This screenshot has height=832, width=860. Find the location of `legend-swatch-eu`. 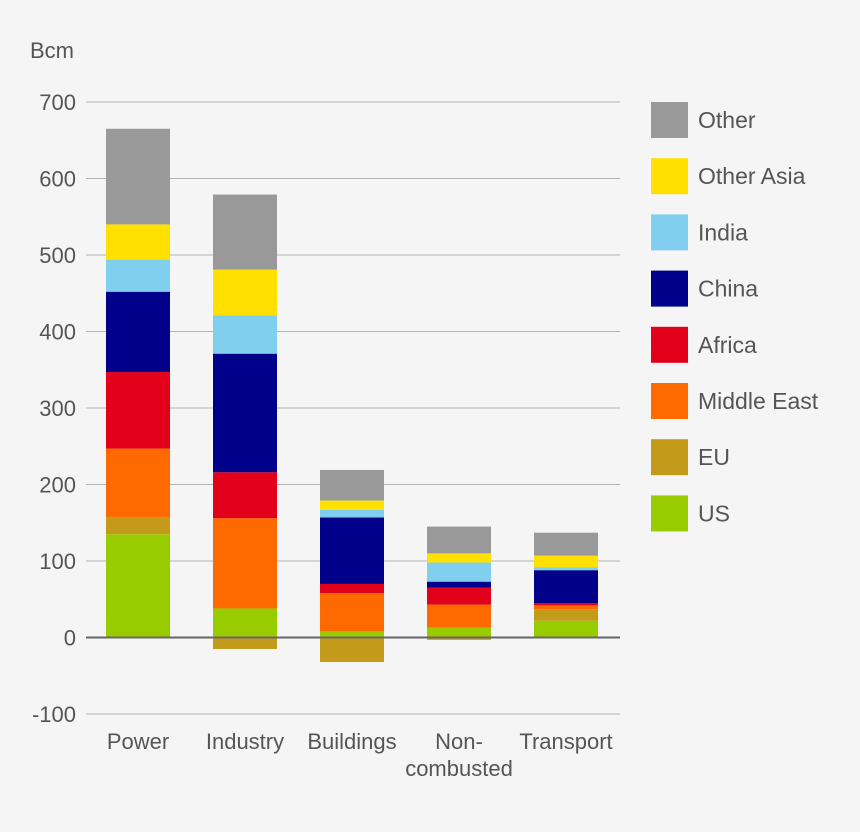

legend-swatch-eu is located at coordinates (669, 457).